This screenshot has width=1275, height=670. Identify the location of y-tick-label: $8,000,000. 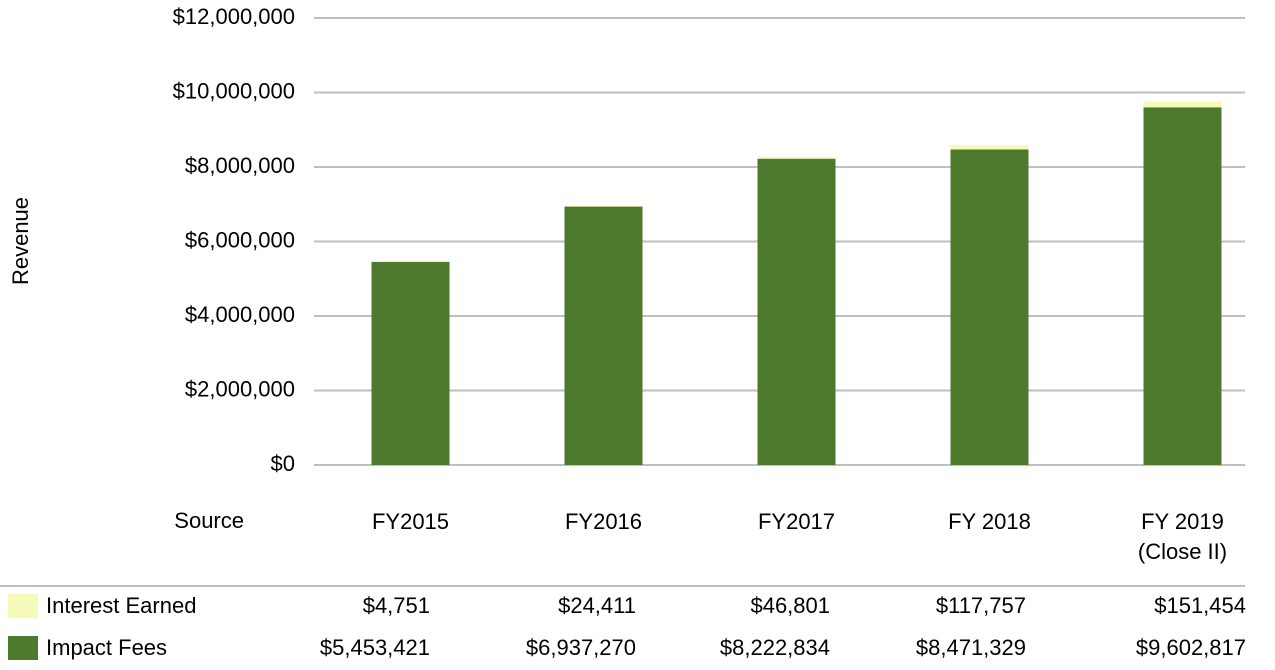
(240, 165).